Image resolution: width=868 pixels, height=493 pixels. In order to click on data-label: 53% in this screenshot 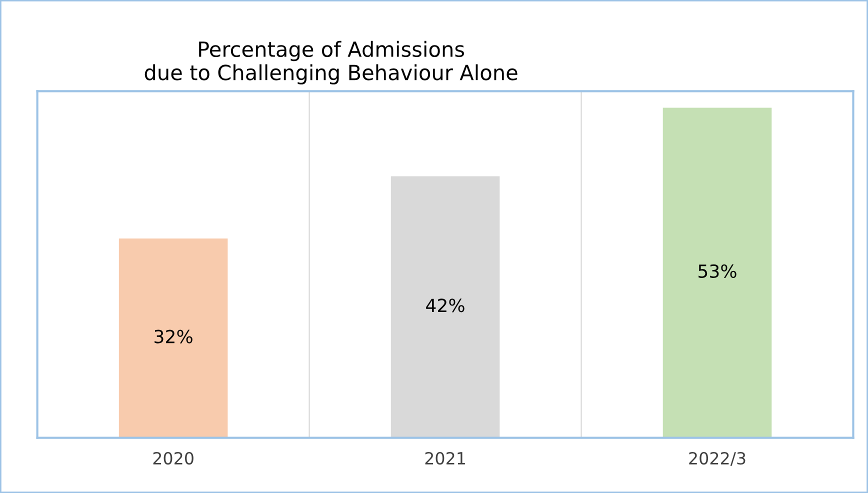, I will do `click(717, 271)`.